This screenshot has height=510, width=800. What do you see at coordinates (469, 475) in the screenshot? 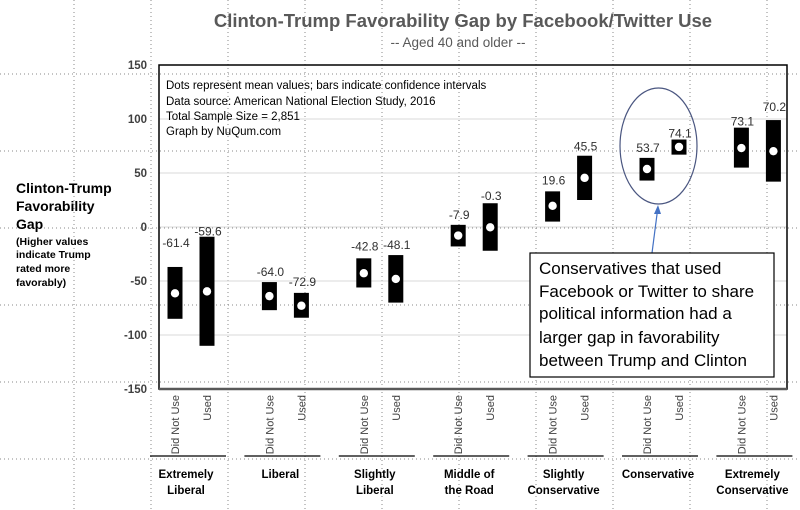
I see `x-group-label: Middle of` at bounding box center [469, 475].